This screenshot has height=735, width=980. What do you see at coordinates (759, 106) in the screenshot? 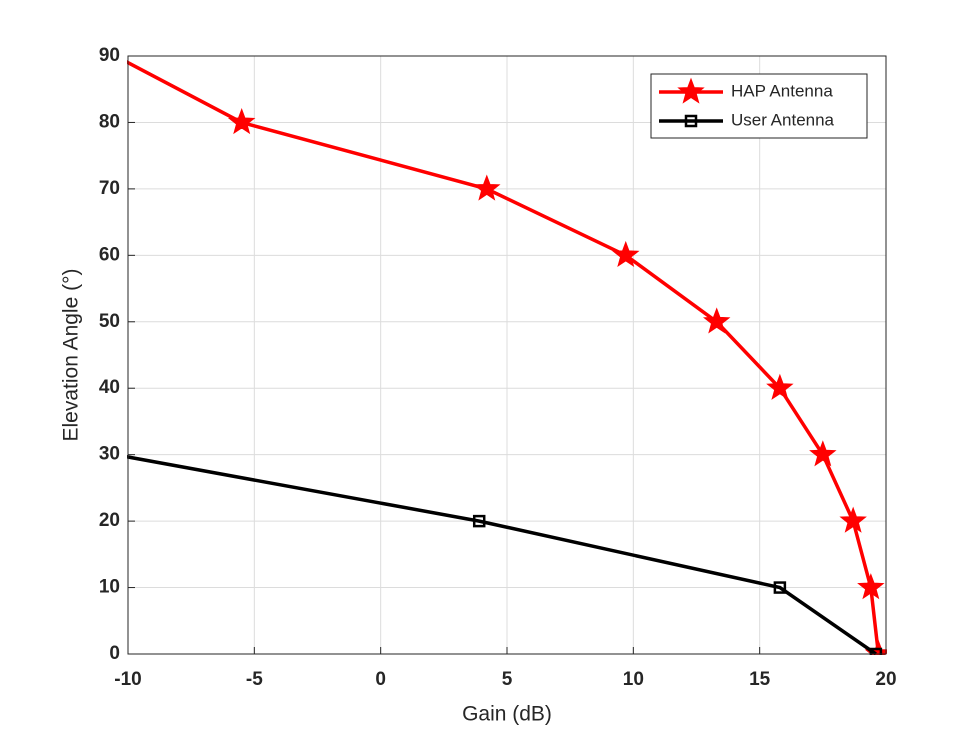
I see `legend-box` at bounding box center [759, 106].